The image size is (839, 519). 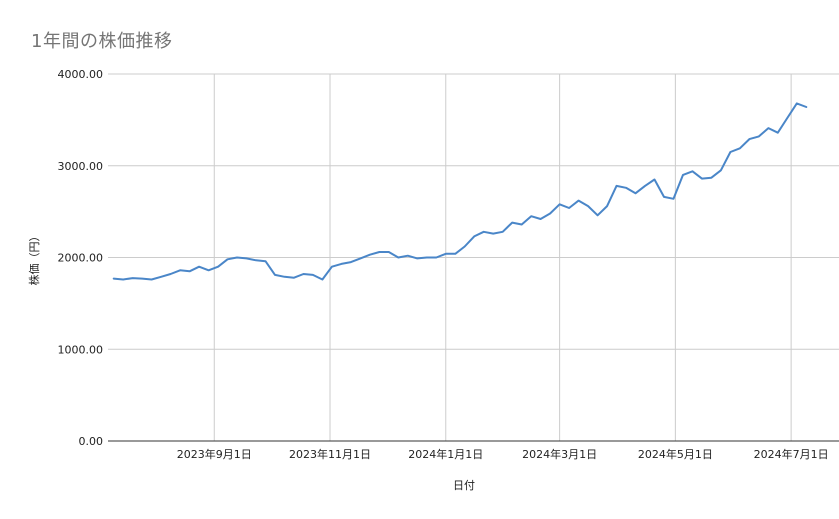 I want to click on y-axis-title: 株価（円）, so click(x=34, y=258).